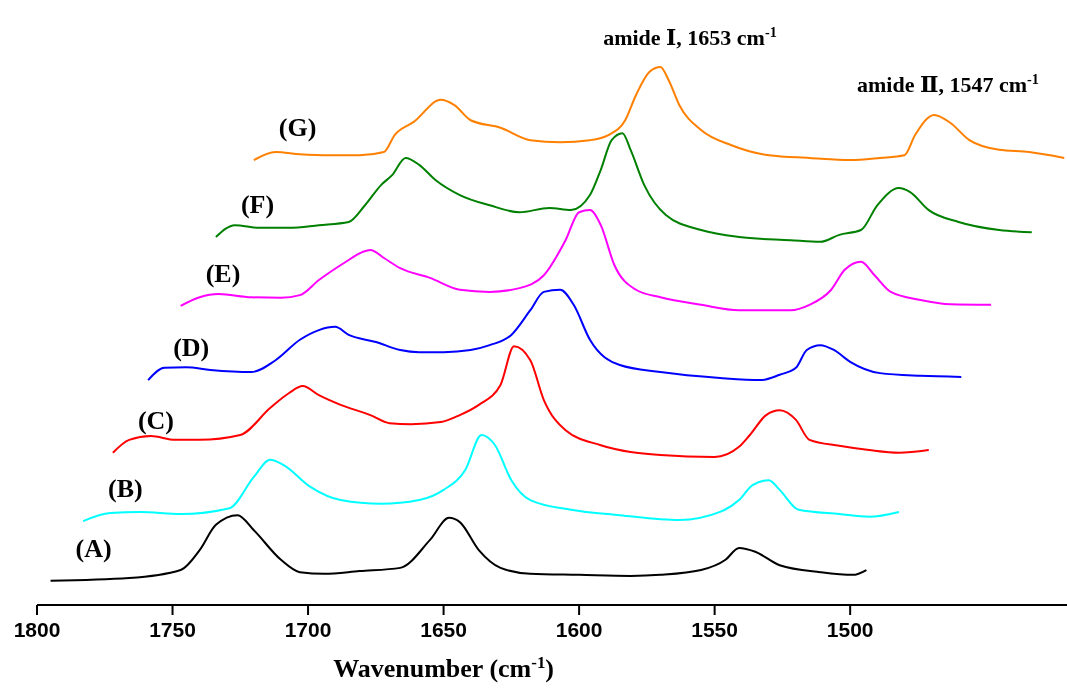  What do you see at coordinates (93, 548) in the screenshot?
I see `series-label: (A)` at bounding box center [93, 548].